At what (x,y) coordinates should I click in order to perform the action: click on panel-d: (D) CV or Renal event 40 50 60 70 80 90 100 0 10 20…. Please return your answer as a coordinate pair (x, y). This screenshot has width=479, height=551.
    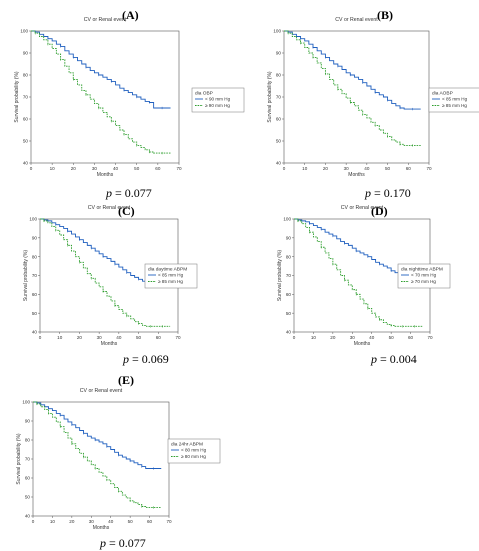
    Looking at the image, I should click on (373, 284).